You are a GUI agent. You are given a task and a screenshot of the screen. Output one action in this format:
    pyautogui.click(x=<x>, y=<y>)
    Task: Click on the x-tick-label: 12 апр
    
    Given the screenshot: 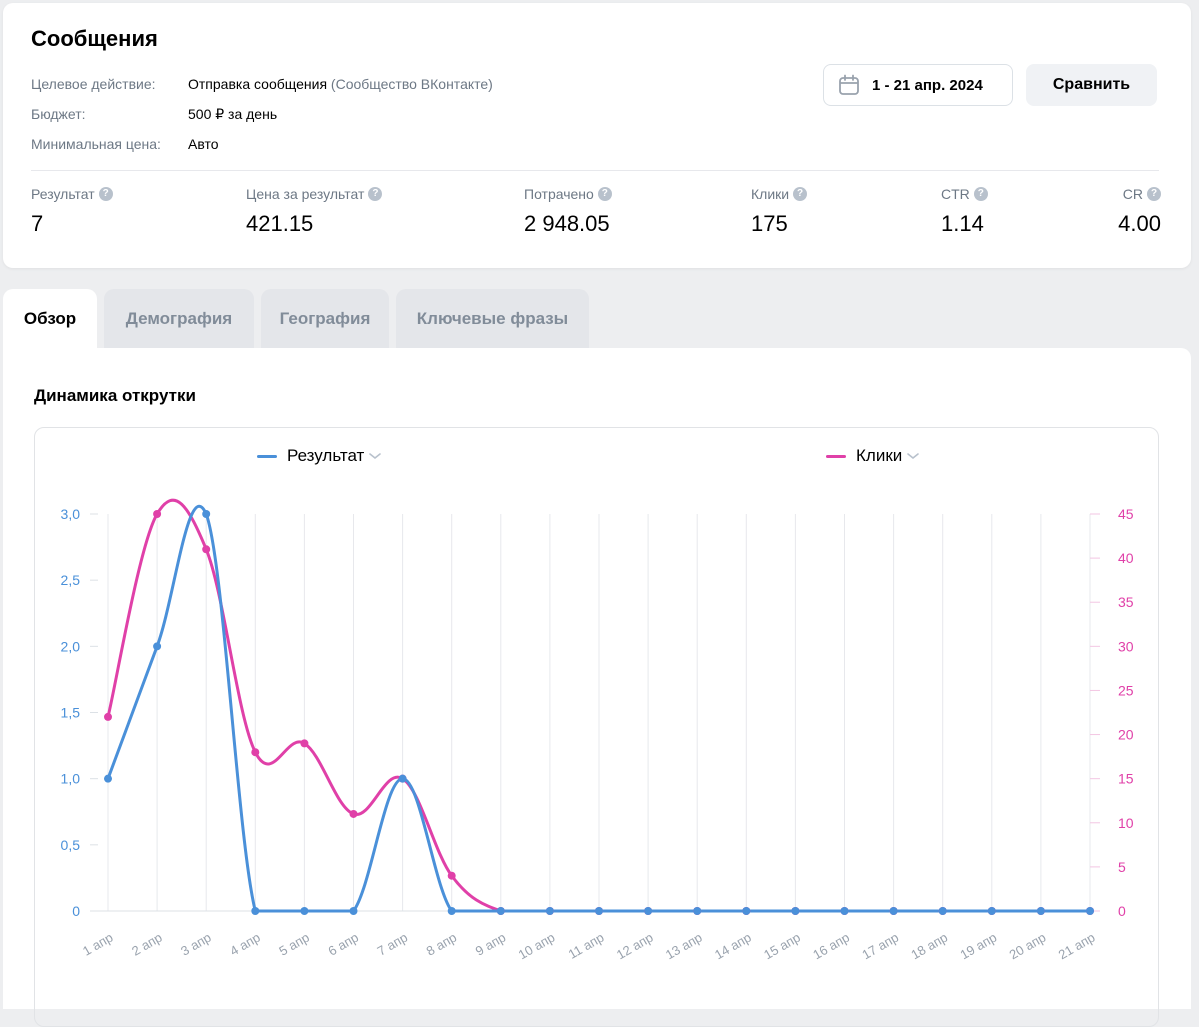 What is the action you would take?
    pyautogui.click(x=635, y=946)
    